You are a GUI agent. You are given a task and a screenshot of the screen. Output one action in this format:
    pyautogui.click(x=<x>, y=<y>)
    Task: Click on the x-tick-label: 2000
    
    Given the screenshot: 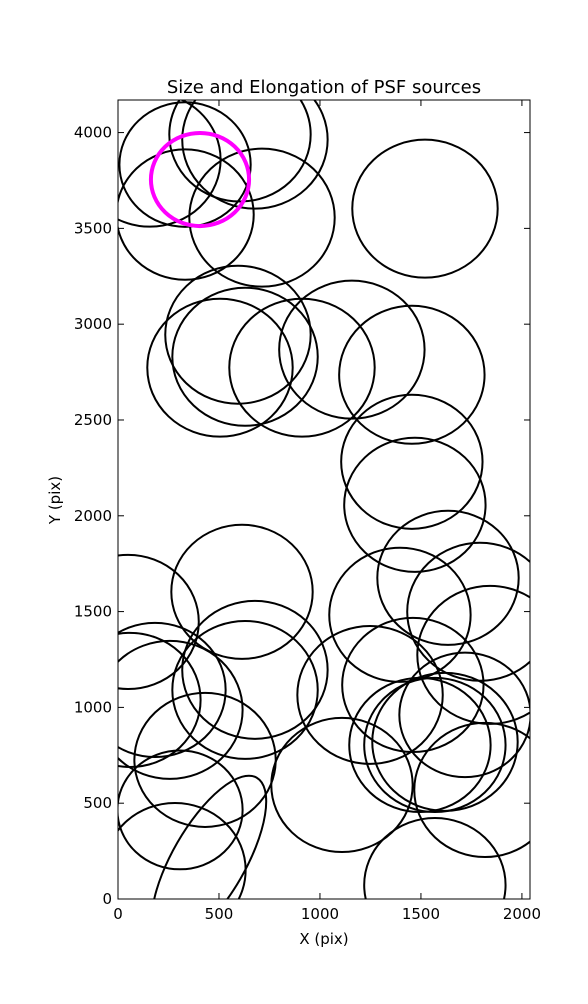 What is the action you would take?
    pyautogui.click(x=522, y=914)
    